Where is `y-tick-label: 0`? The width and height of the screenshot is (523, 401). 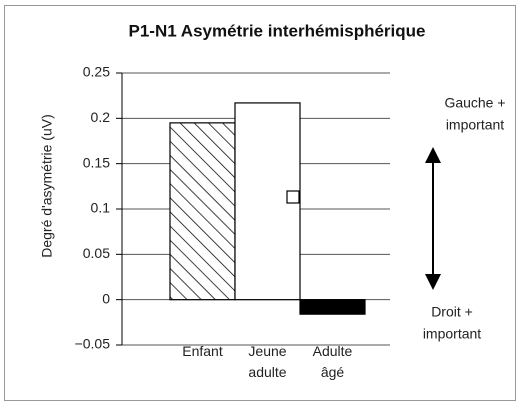 y-tick-label: 0 is located at coordinates (106, 298).